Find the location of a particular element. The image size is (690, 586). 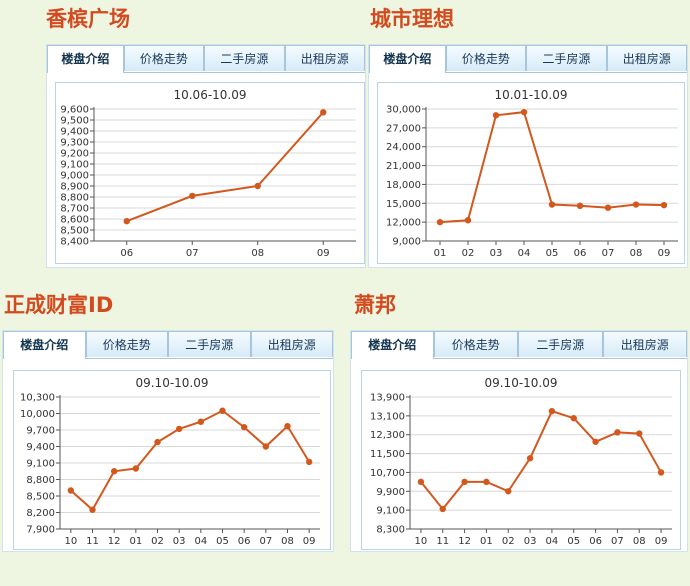

y-tick-label: 21,000 is located at coordinates (403, 166).